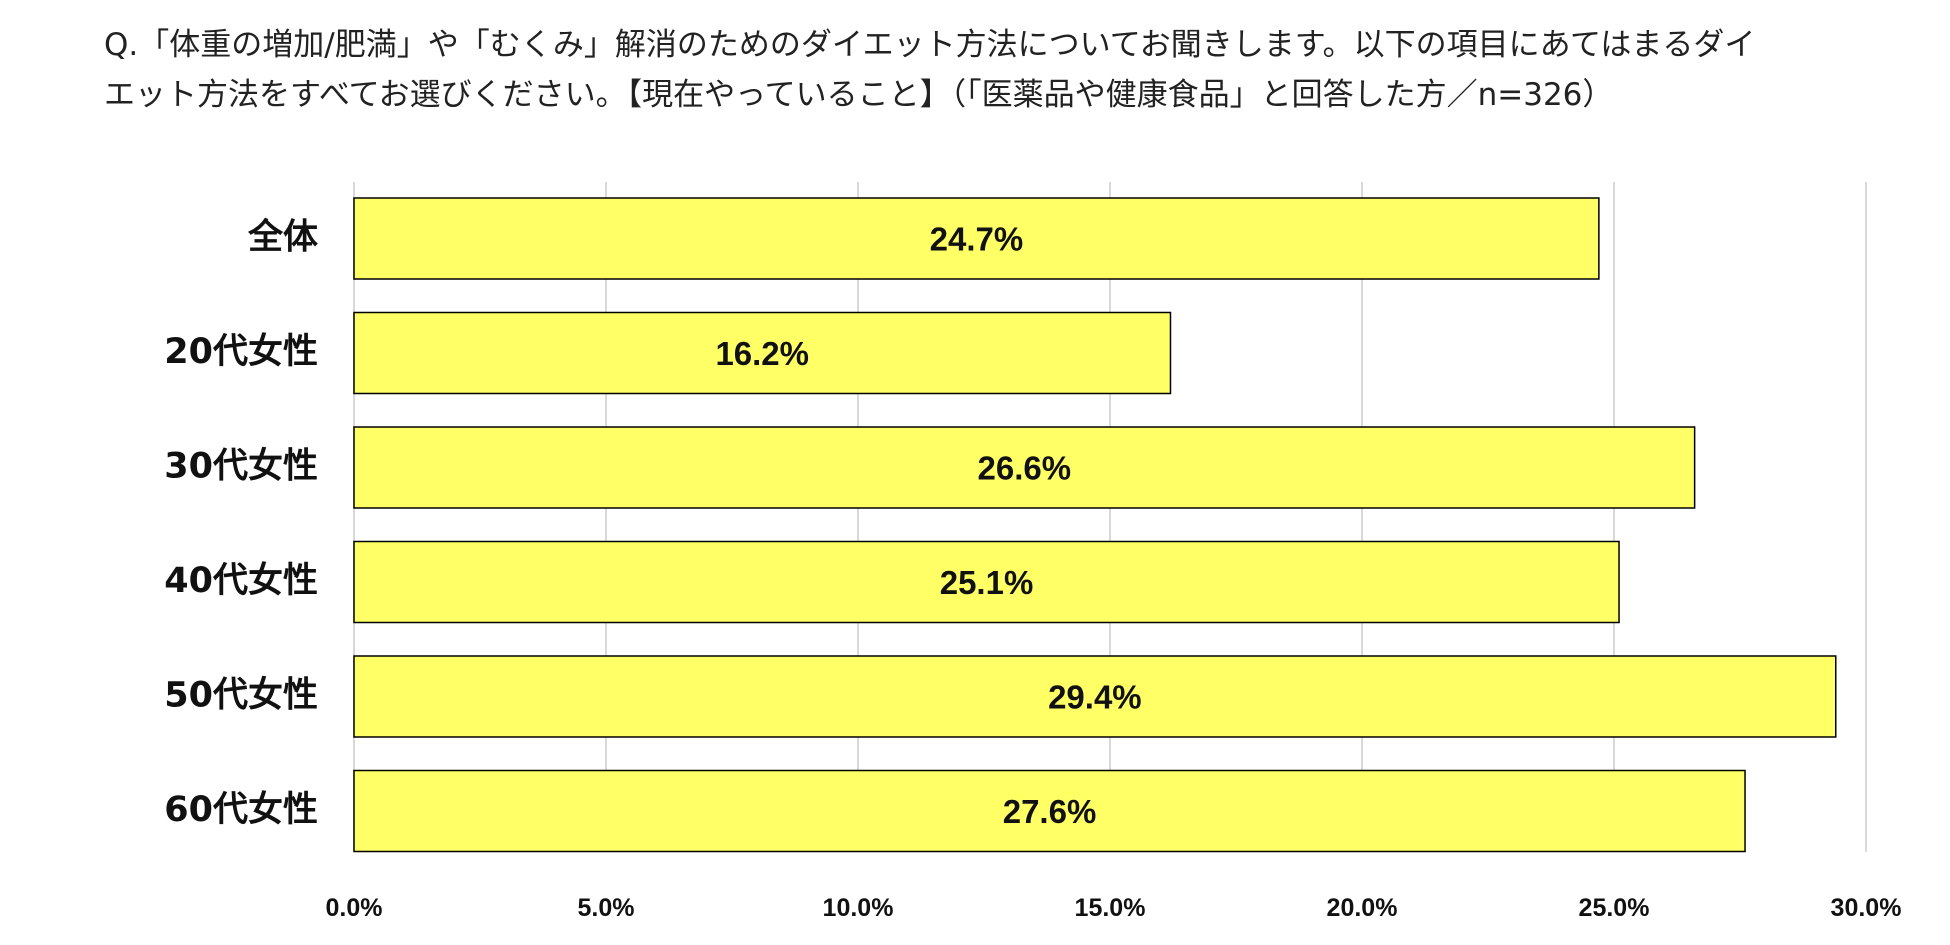 This screenshot has width=1950, height=945. What do you see at coordinates (241, 351) in the screenshot?
I see `category-label: 20代女性` at bounding box center [241, 351].